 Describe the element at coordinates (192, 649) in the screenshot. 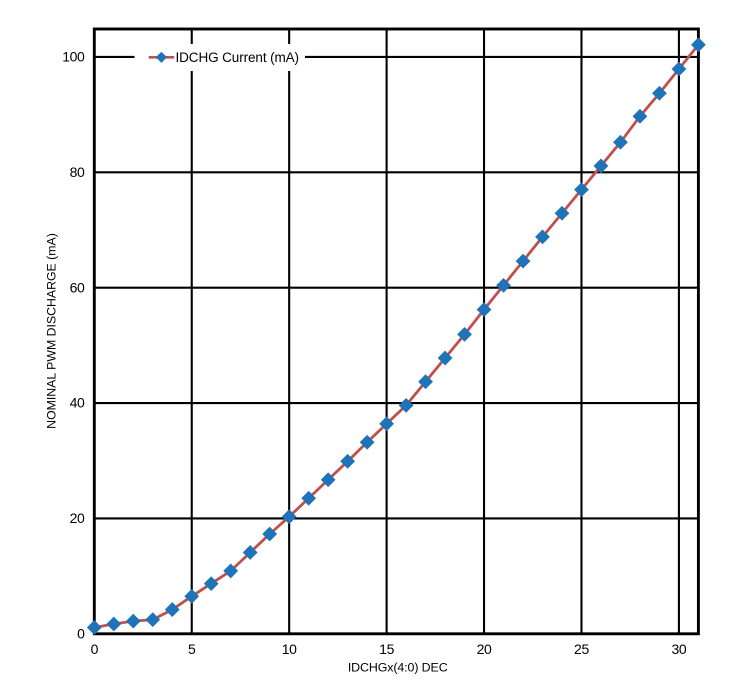

I see `svg-text: 5` at that location.